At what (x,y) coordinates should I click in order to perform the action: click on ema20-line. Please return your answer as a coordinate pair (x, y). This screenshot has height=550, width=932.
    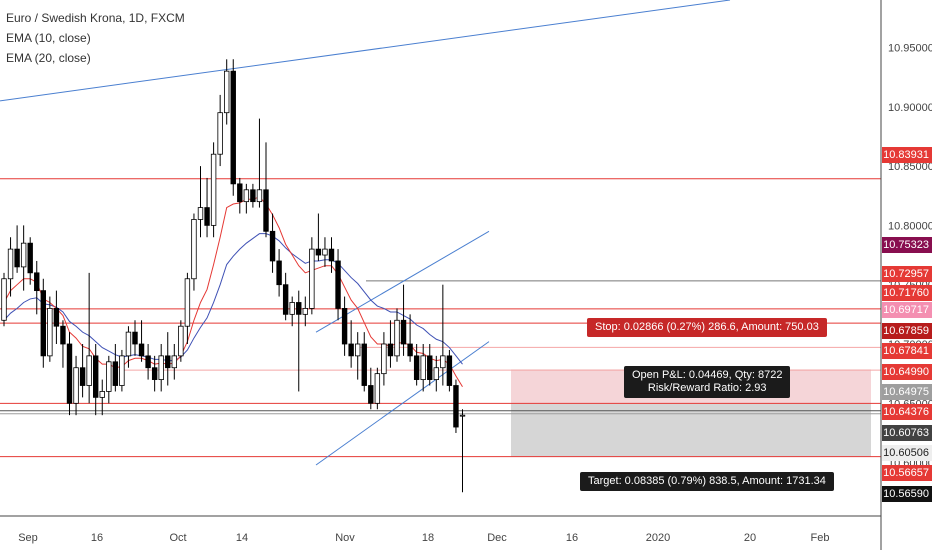
    Looking at the image, I should click on (233, 299).